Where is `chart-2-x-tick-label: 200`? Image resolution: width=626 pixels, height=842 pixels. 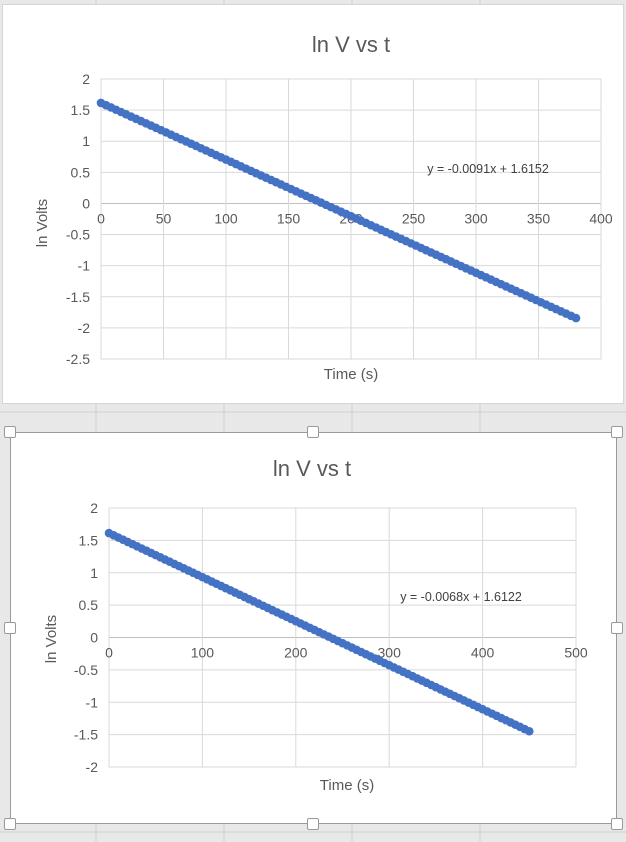
chart-2-x-tick-label: 200 is located at coordinates (296, 653).